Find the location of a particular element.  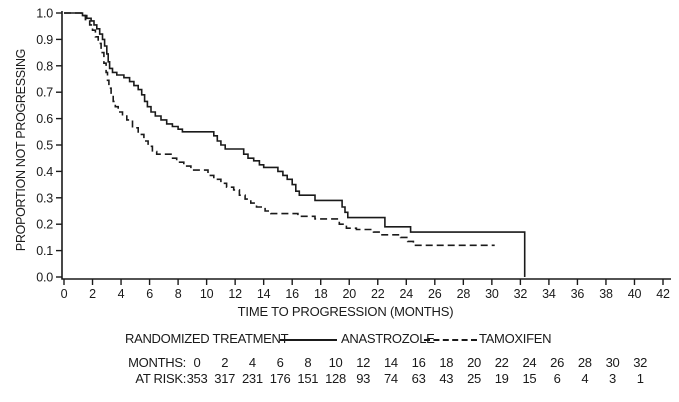

x-tick-label: 26 is located at coordinates (435, 294).